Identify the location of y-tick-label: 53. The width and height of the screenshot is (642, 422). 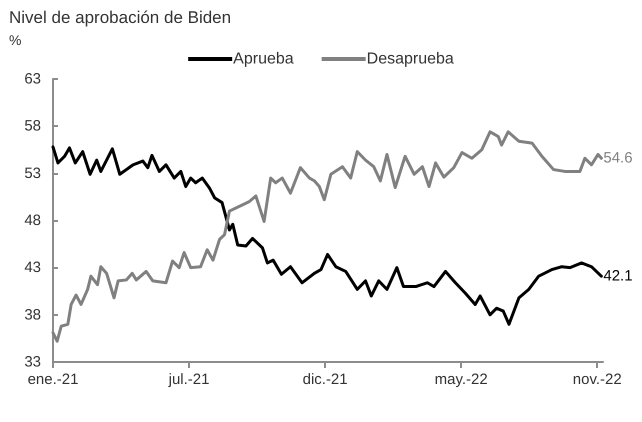
(32, 173).